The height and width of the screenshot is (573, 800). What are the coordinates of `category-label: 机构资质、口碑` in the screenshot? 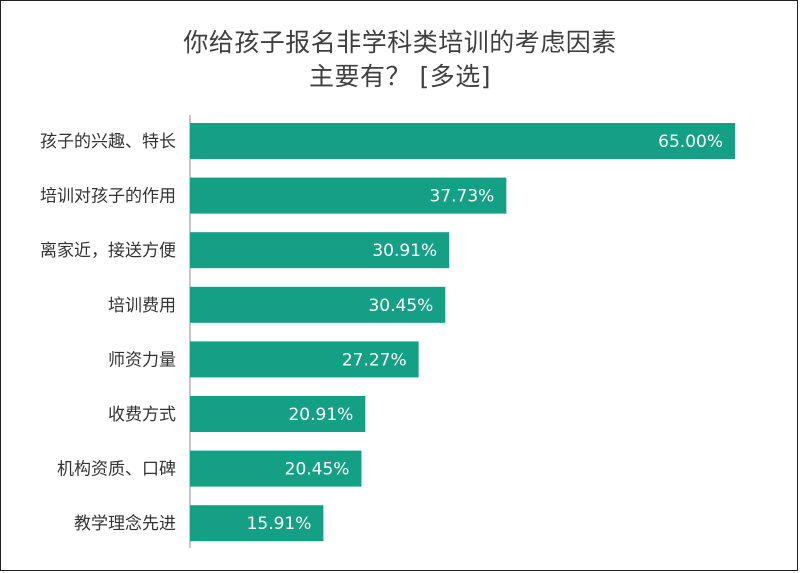 It's located at (116, 470).